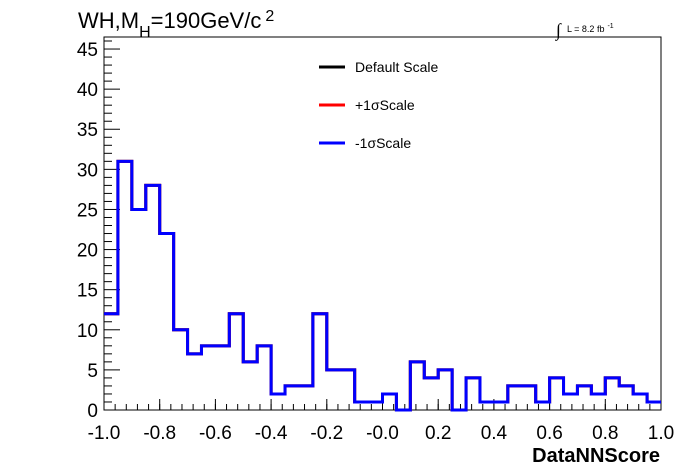 Image resolution: width=696 pixels, height=472 pixels. What do you see at coordinates (87, 50) in the screenshot?
I see `y-tick-label: 45` at bounding box center [87, 50].